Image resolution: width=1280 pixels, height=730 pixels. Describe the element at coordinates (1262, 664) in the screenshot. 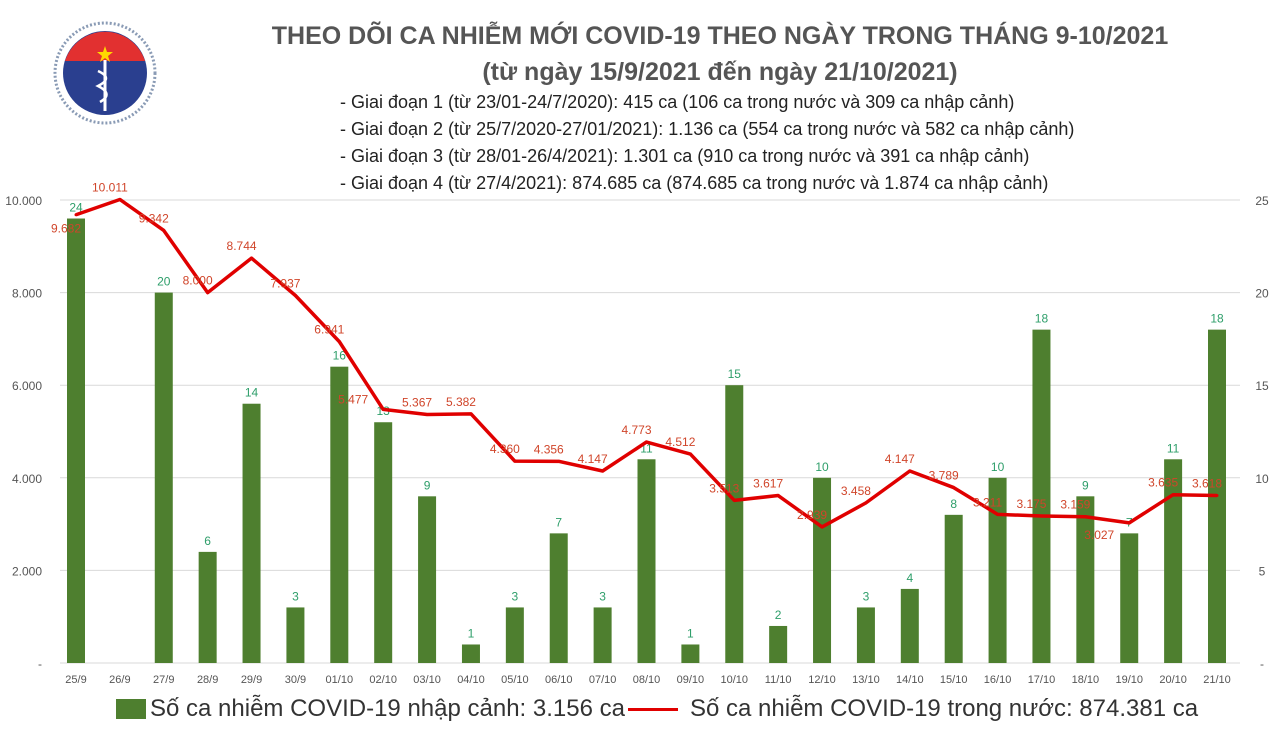

I see `right-axis-tick: -` at that location.